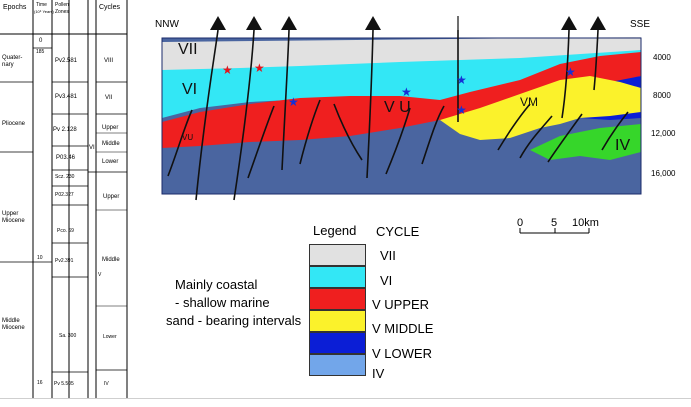  Describe the element at coordinates (403, 328) in the screenshot. I see `legend-label: V MIDDLE` at that location.